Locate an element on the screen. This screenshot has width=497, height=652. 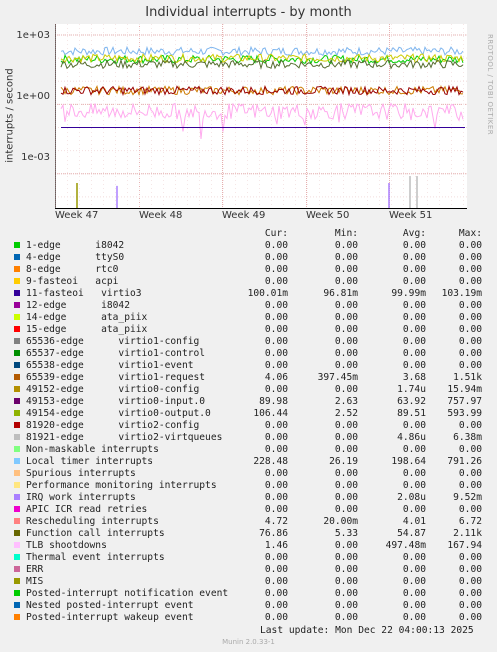
chart-title: Individual interrupts - by month is located at coordinates (248, 12).